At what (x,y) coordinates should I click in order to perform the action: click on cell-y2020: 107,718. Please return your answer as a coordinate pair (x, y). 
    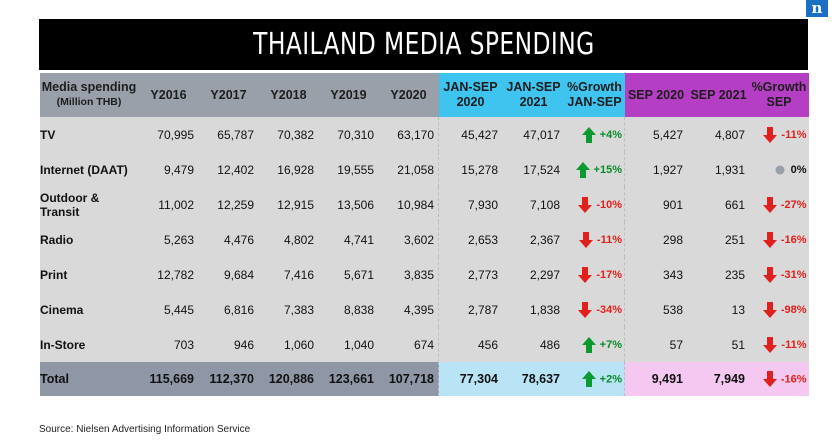
    Looking at the image, I should click on (408, 379).